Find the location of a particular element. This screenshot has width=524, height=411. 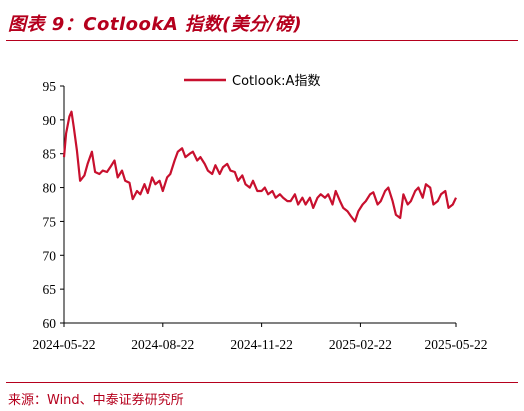

x-tick-label: 2024-05-22 is located at coordinates (64, 344).